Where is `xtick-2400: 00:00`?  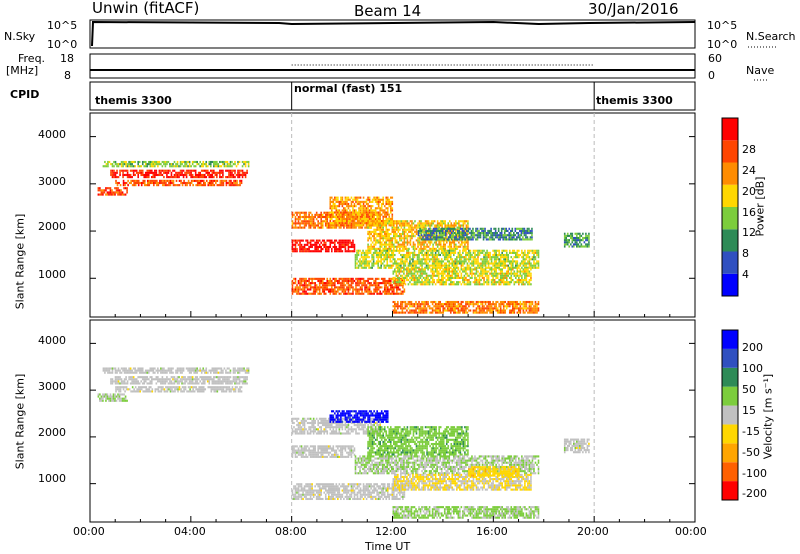 xtick-2400: 00:00 is located at coordinates (691, 531).